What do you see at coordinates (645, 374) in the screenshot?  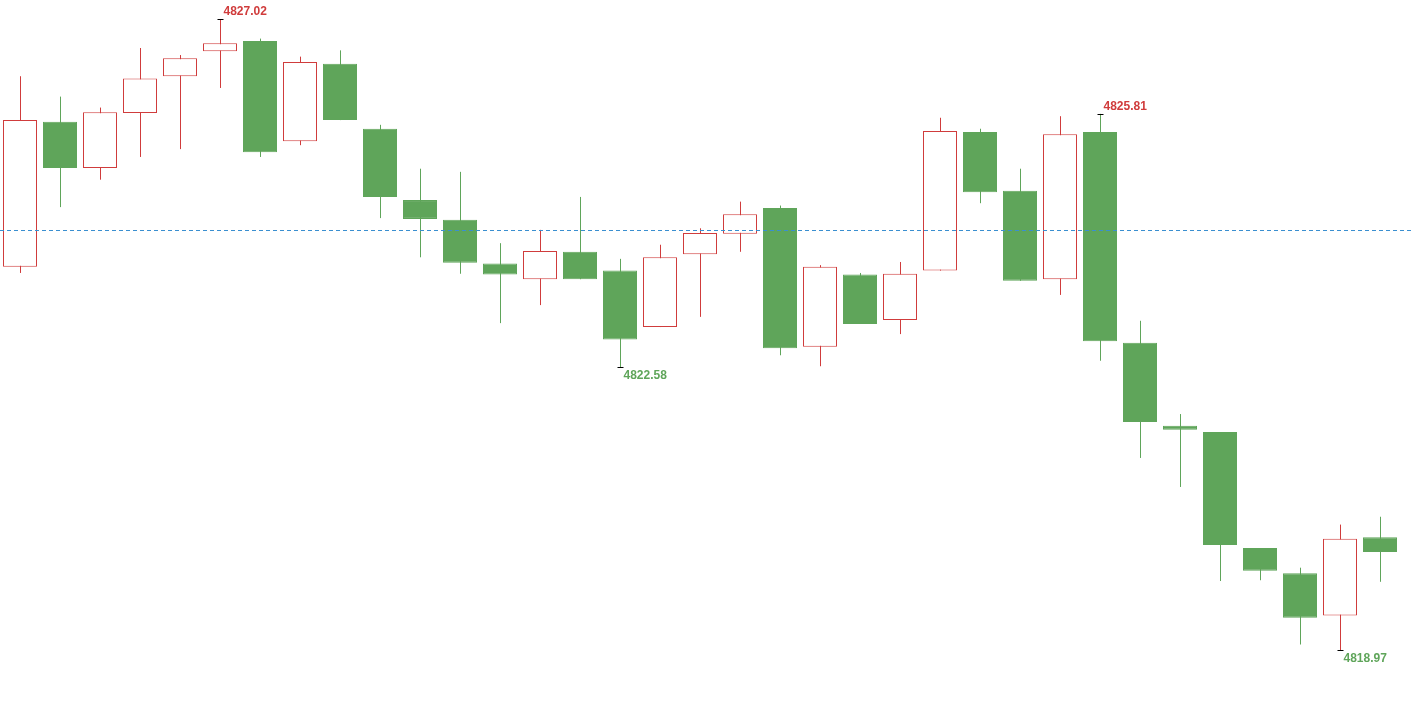 I see `annotation: 4822.58` at bounding box center [645, 374].